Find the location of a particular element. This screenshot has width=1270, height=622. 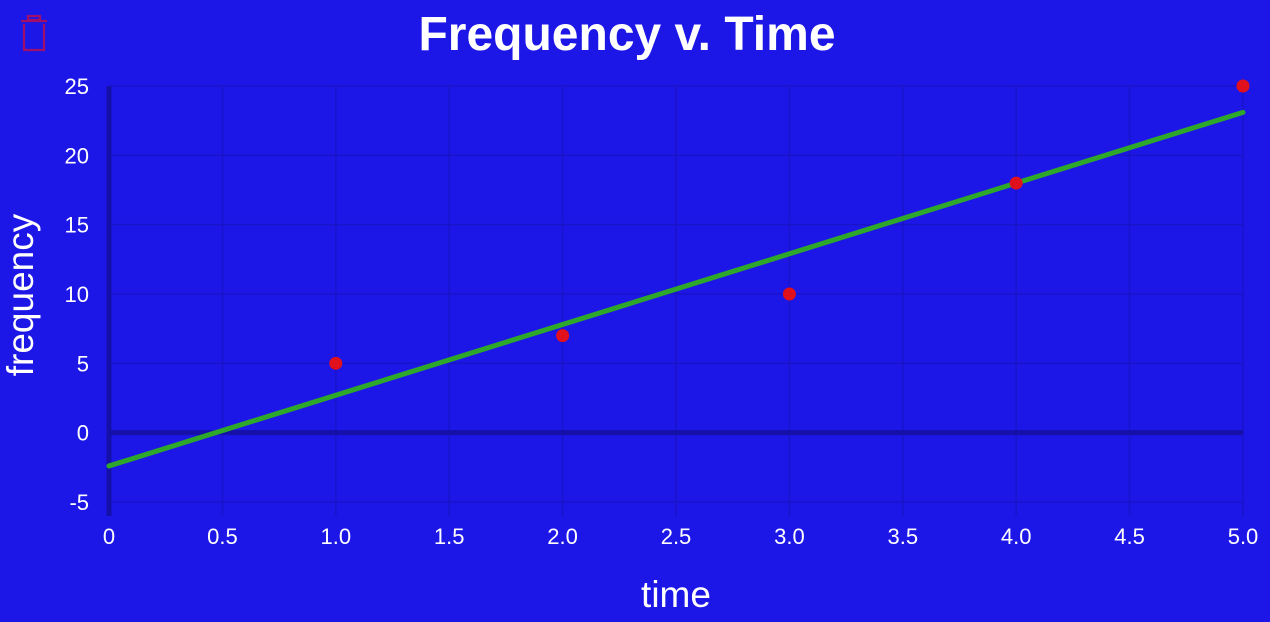

x-tick-label: 5.0 is located at coordinates (1243, 536).